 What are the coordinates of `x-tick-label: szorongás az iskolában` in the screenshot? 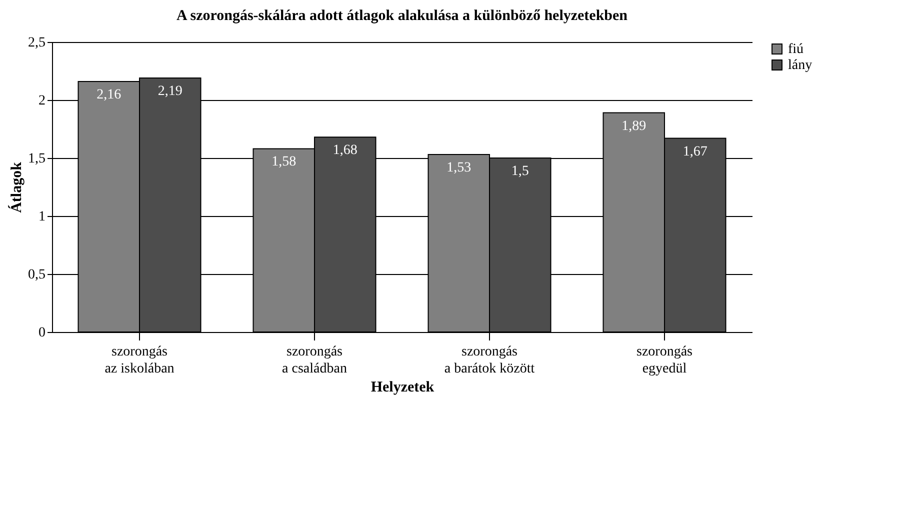 It's located at (139, 360).